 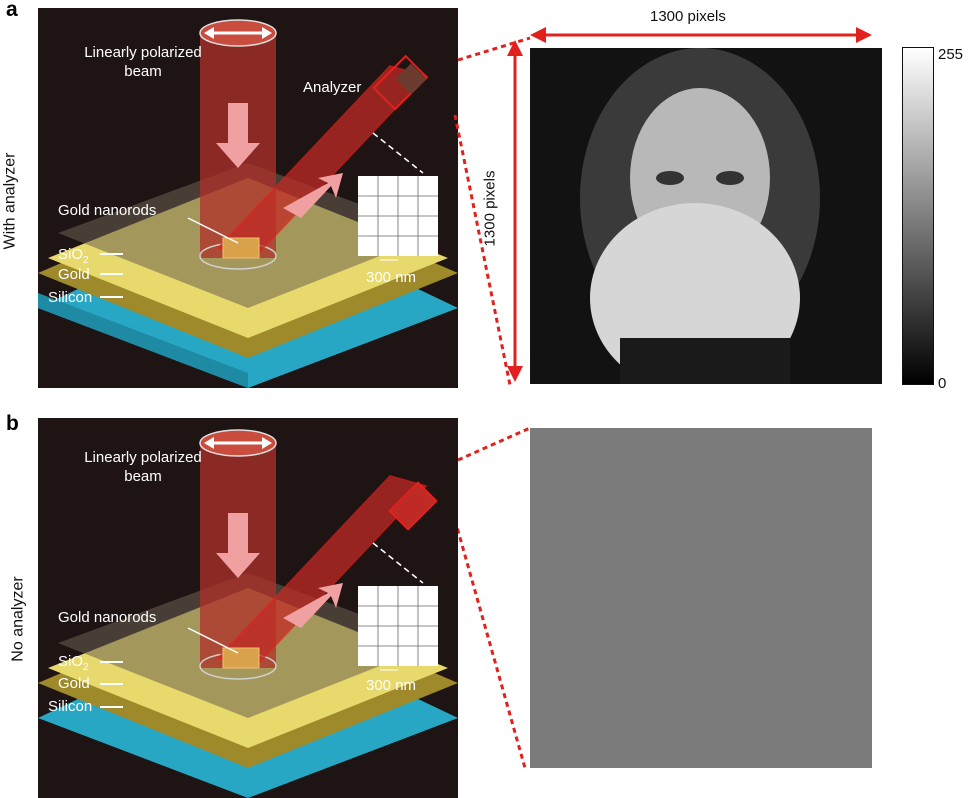 I want to click on panel-letter-a: a, so click(x=12, y=10).